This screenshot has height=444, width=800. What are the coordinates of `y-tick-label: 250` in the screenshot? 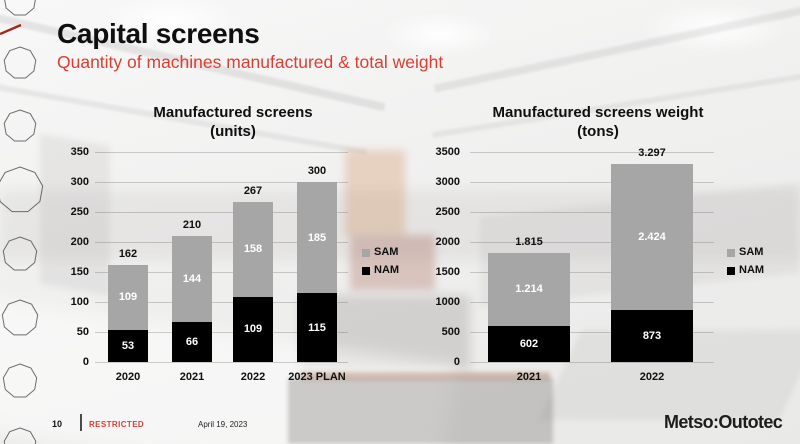 It's located at (79, 212).